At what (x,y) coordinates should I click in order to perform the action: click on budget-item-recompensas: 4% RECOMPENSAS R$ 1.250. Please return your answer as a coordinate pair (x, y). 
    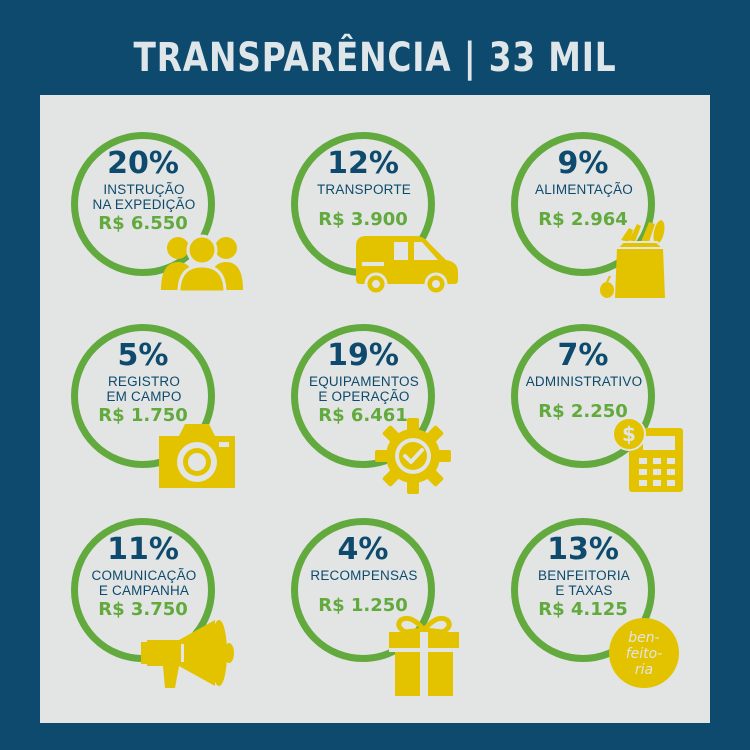
    Looking at the image, I should click on (389, 608).